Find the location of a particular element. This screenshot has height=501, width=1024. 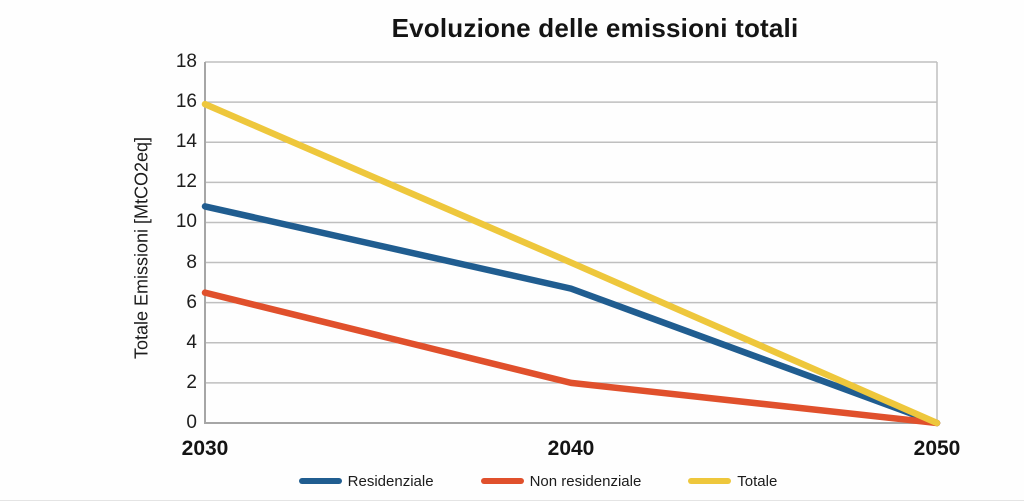

legend-label: Totale is located at coordinates (757, 481).